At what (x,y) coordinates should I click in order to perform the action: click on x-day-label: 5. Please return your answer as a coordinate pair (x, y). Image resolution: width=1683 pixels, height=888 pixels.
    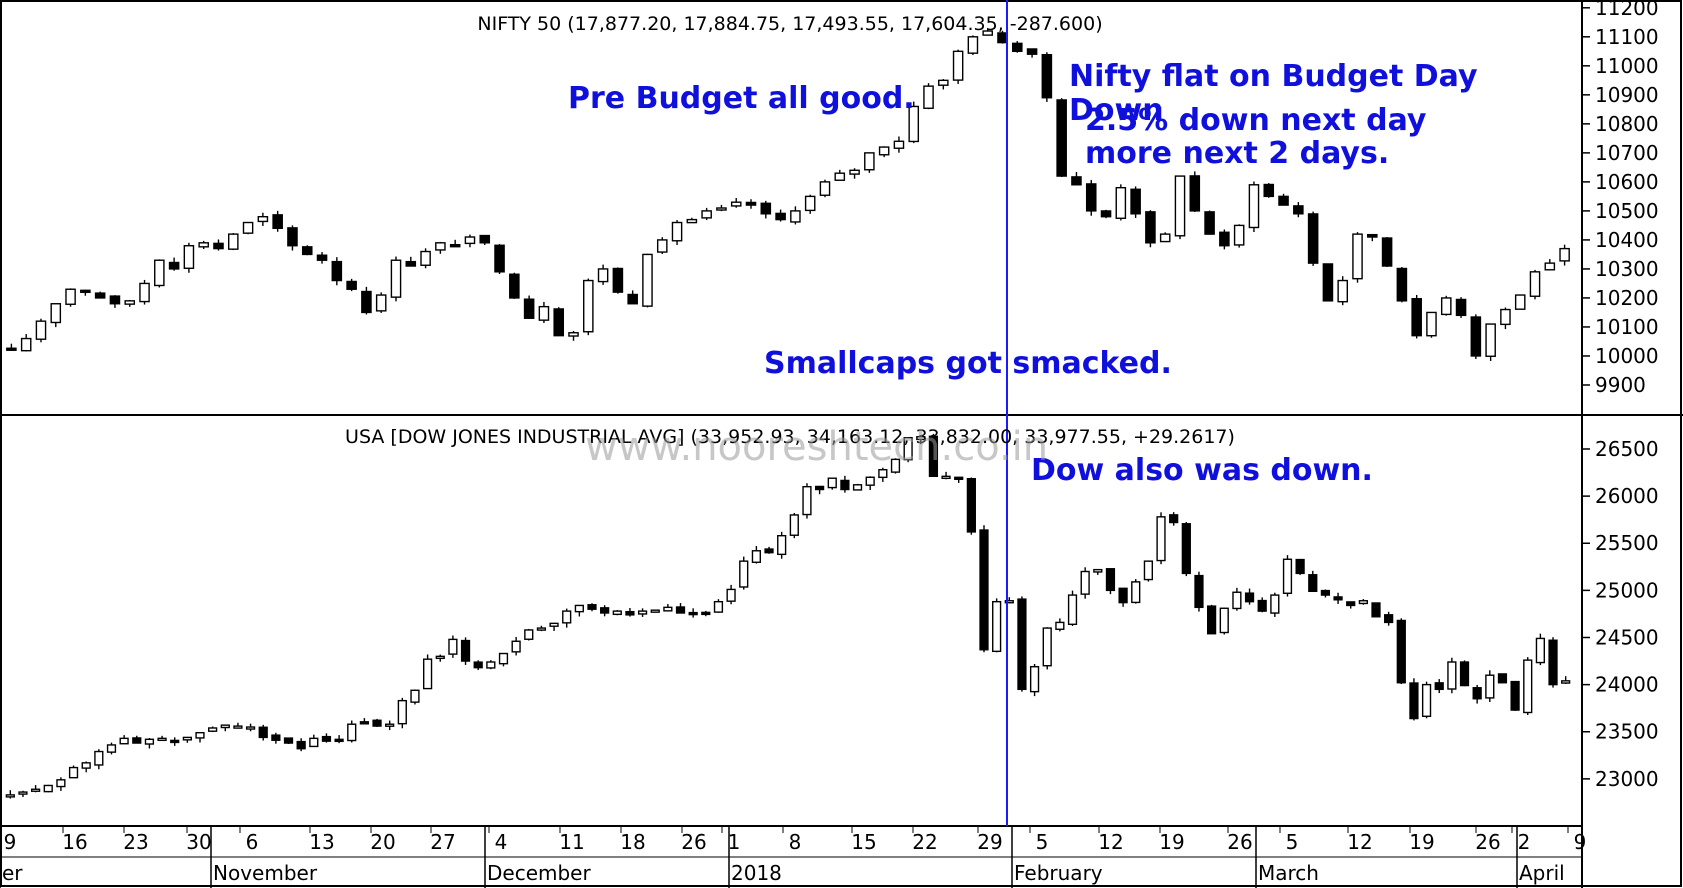
    Looking at the image, I should click on (1042, 842).